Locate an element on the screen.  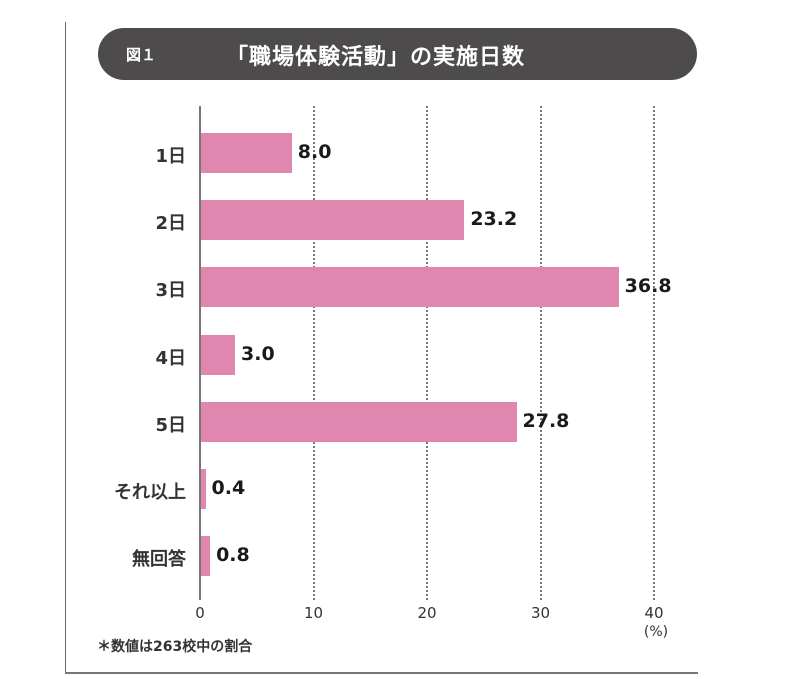
category-label: 1日 is located at coordinates (170, 156).